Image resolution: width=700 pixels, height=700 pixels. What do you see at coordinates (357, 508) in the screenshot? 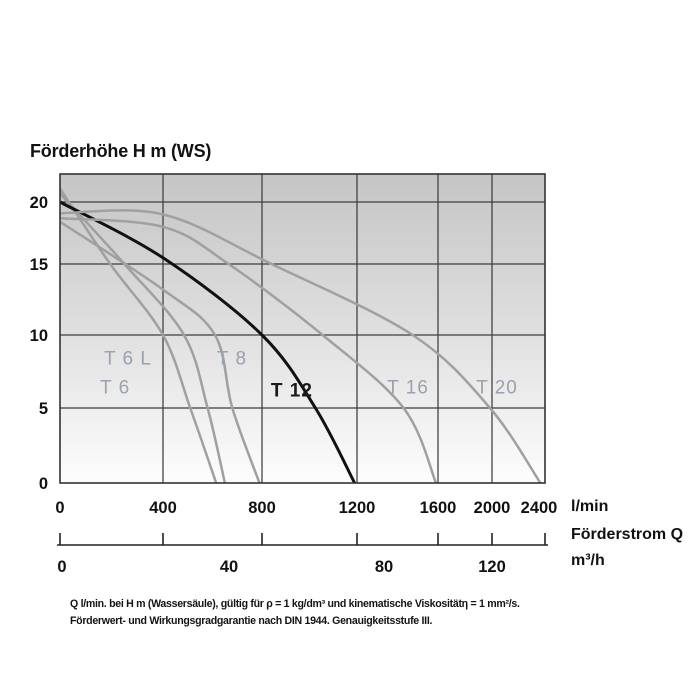
I see `x-tick-lmin-1200: 1200` at bounding box center [357, 508].